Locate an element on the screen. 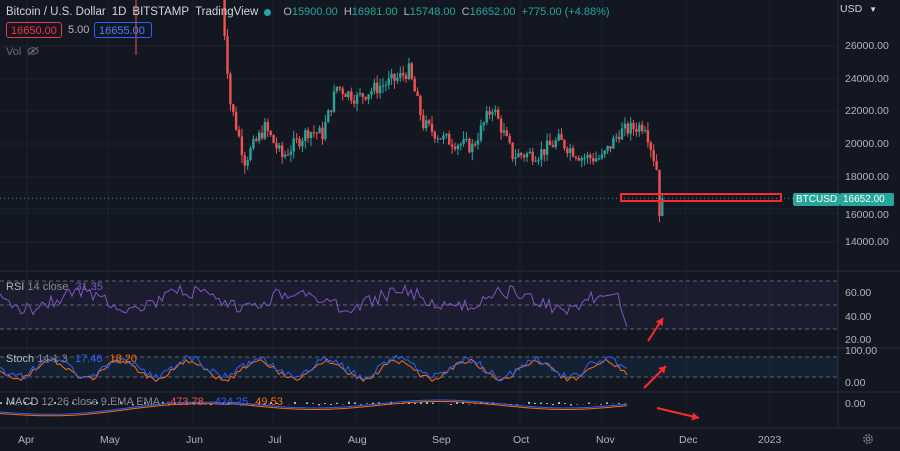 The height and width of the screenshot is (451, 900). ohlc-low-key: L is located at coordinates (406, 12).